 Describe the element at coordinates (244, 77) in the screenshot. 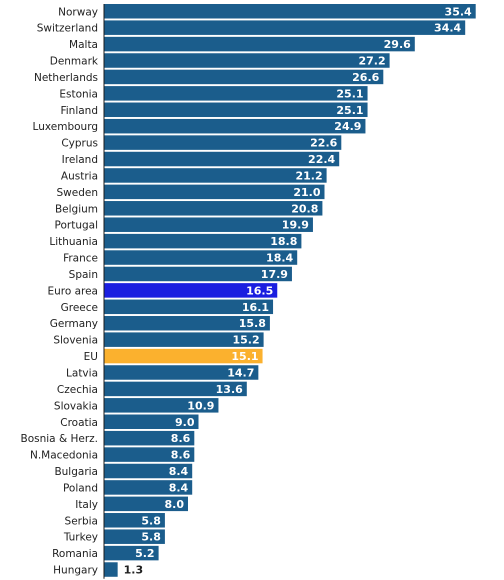

I see `bar-netherlands` at that location.